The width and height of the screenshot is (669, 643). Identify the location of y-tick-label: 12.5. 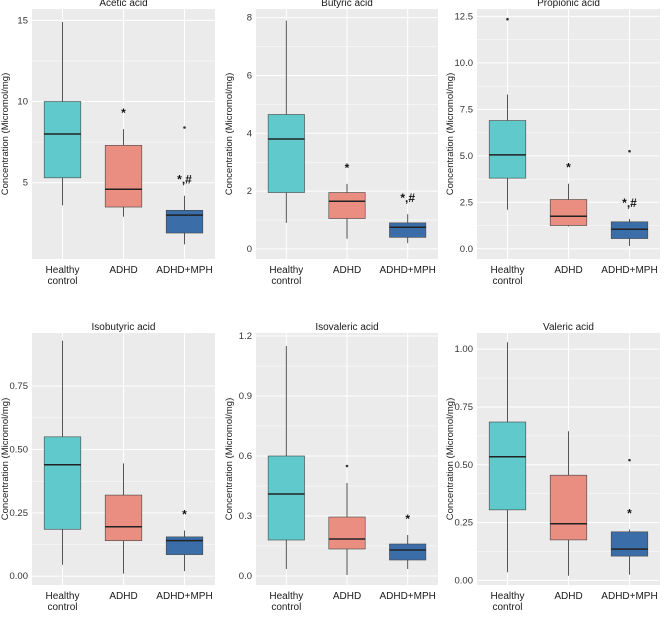
(464, 16).